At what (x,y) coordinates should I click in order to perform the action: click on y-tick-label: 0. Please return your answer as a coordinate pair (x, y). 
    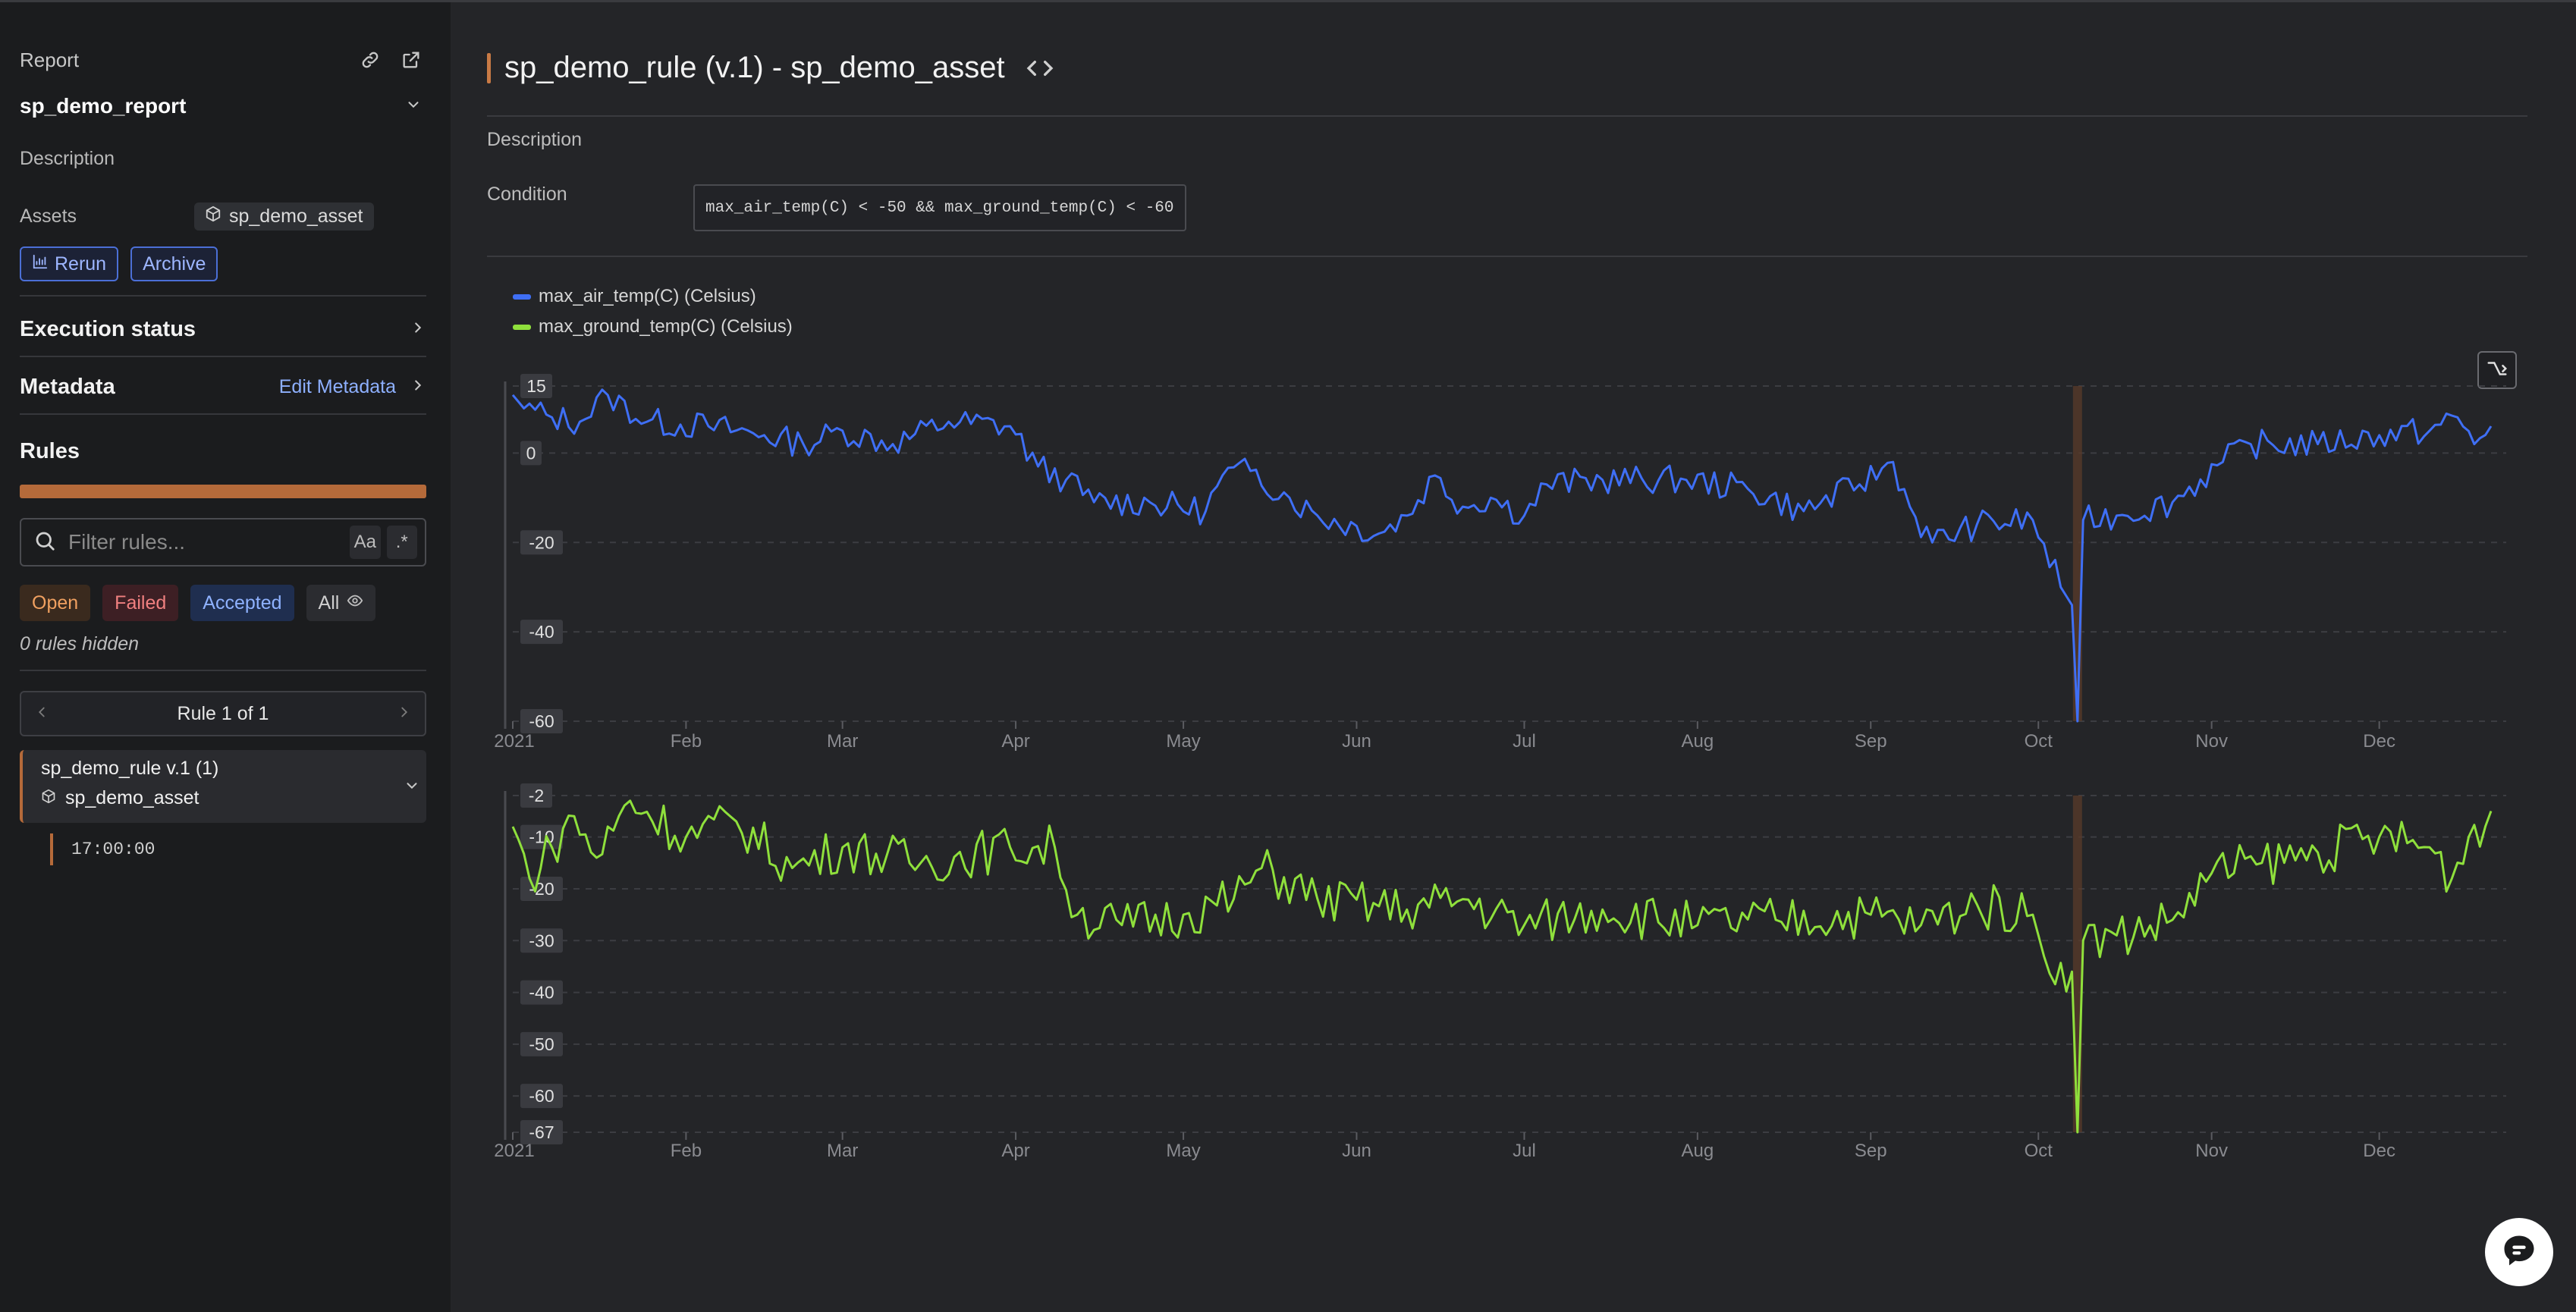
    Looking at the image, I should click on (531, 453).